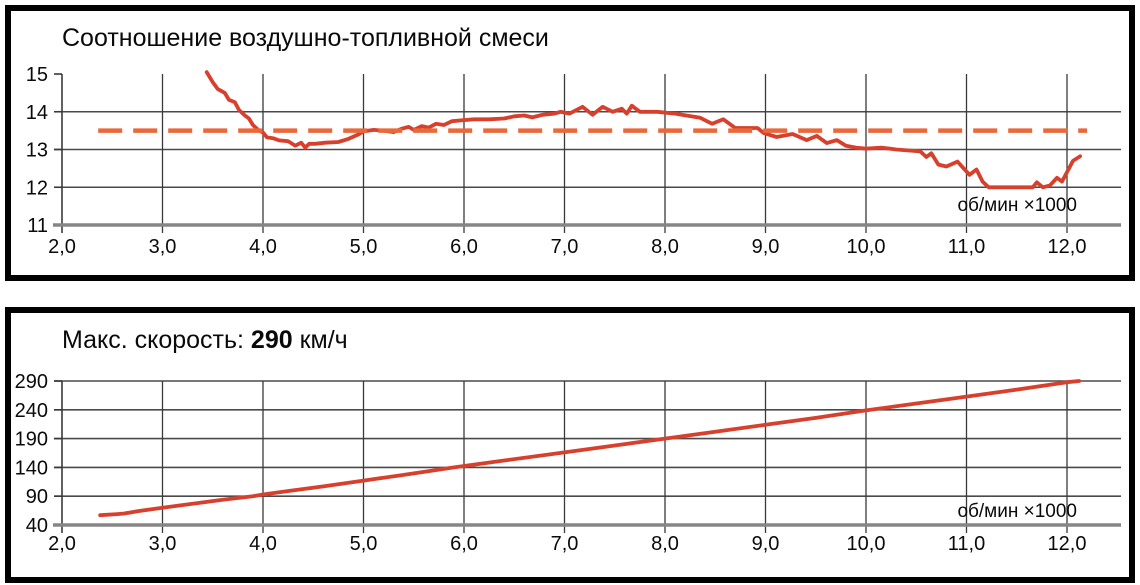 The height and width of the screenshot is (585, 1140). Describe the element at coordinates (271, 340) in the screenshot. I see `max-speed-value: 290` at that location.